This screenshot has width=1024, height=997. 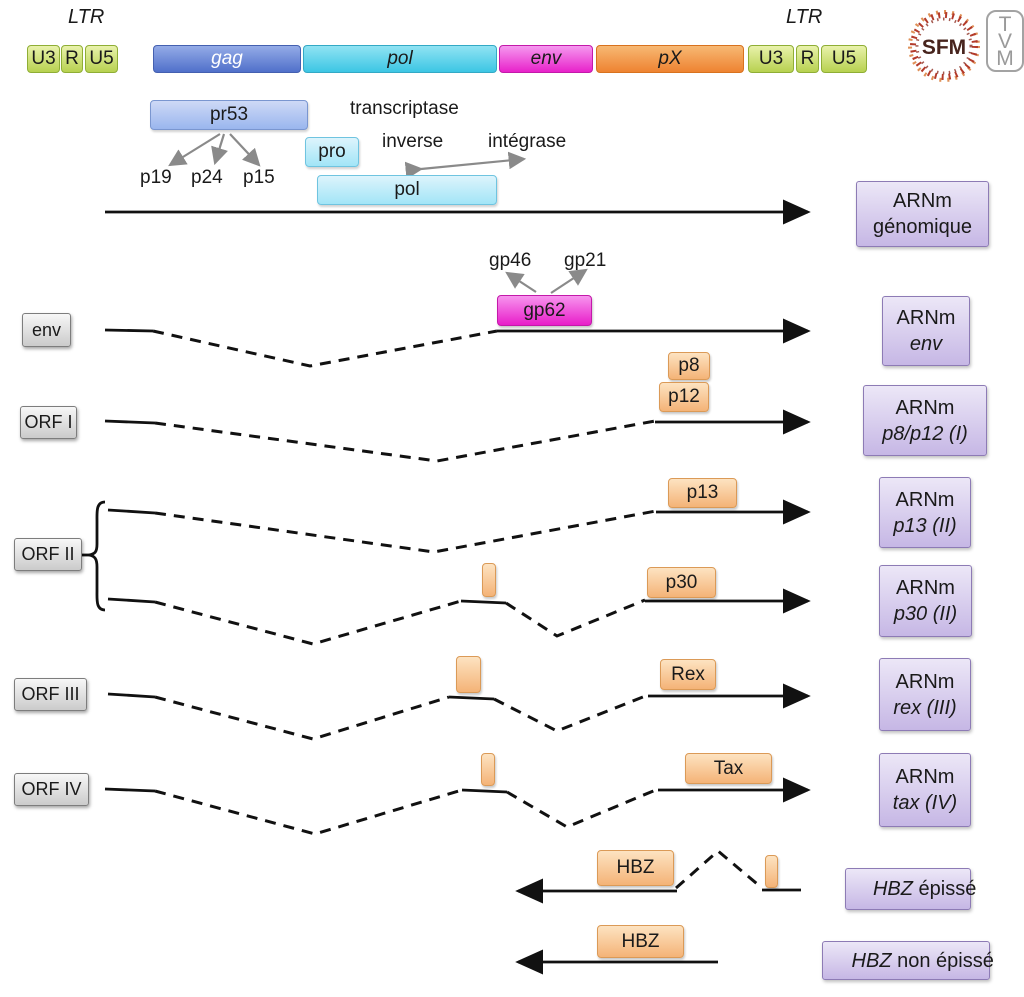 What do you see at coordinates (771, 871) in the screenshot?
I see `exon-rect-hbz-spliced` at bounding box center [771, 871].